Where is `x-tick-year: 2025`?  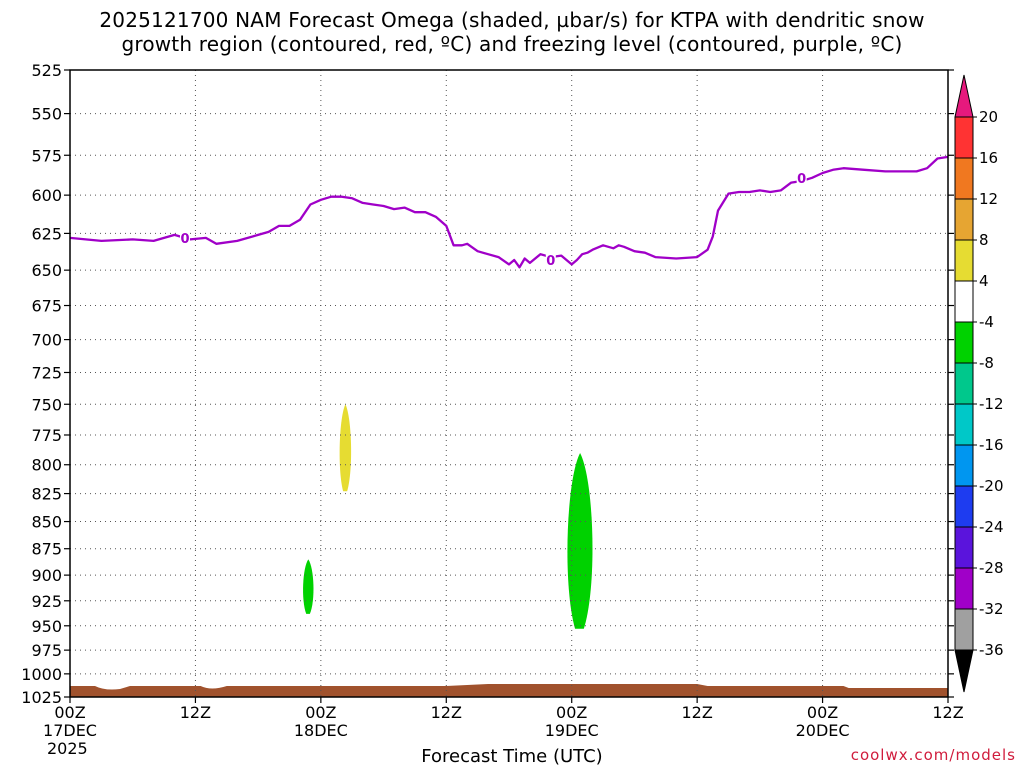 x-tick-year: 2025 is located at coordinates (67, 748).